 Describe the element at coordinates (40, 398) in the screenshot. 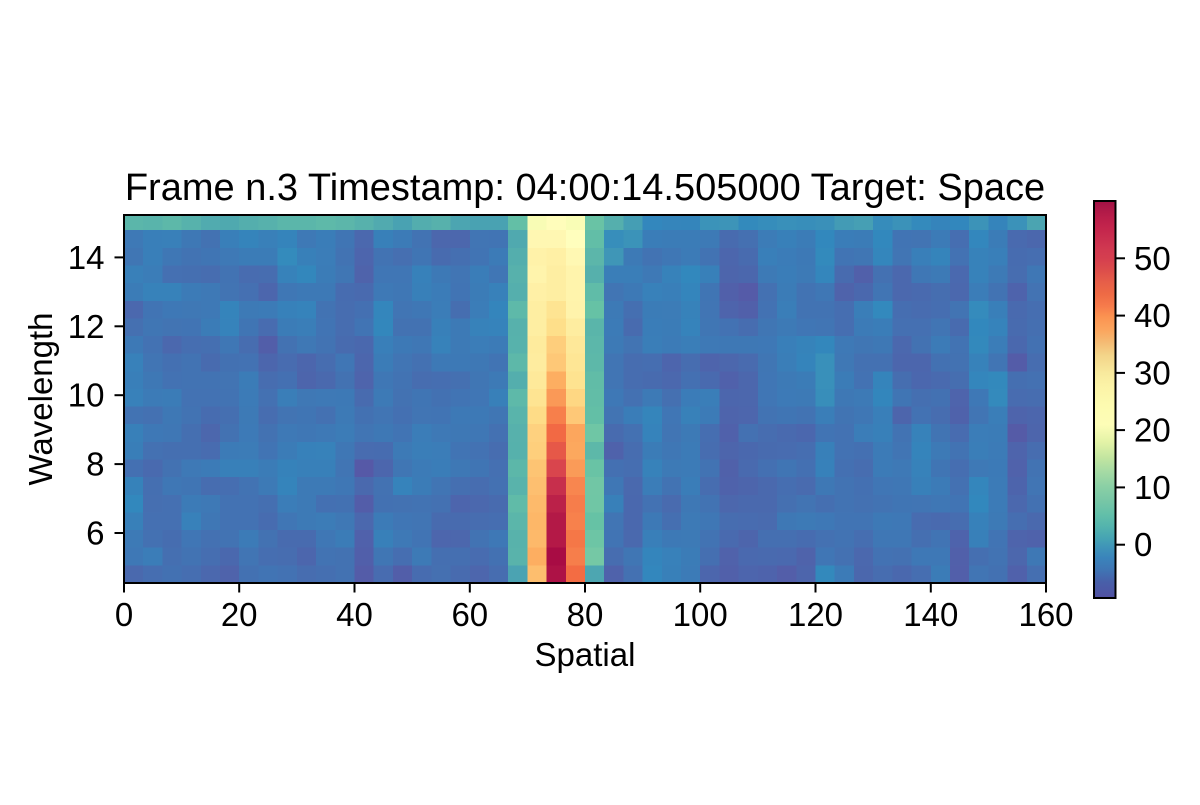

I see `svg-text: Wavelength` at that location.